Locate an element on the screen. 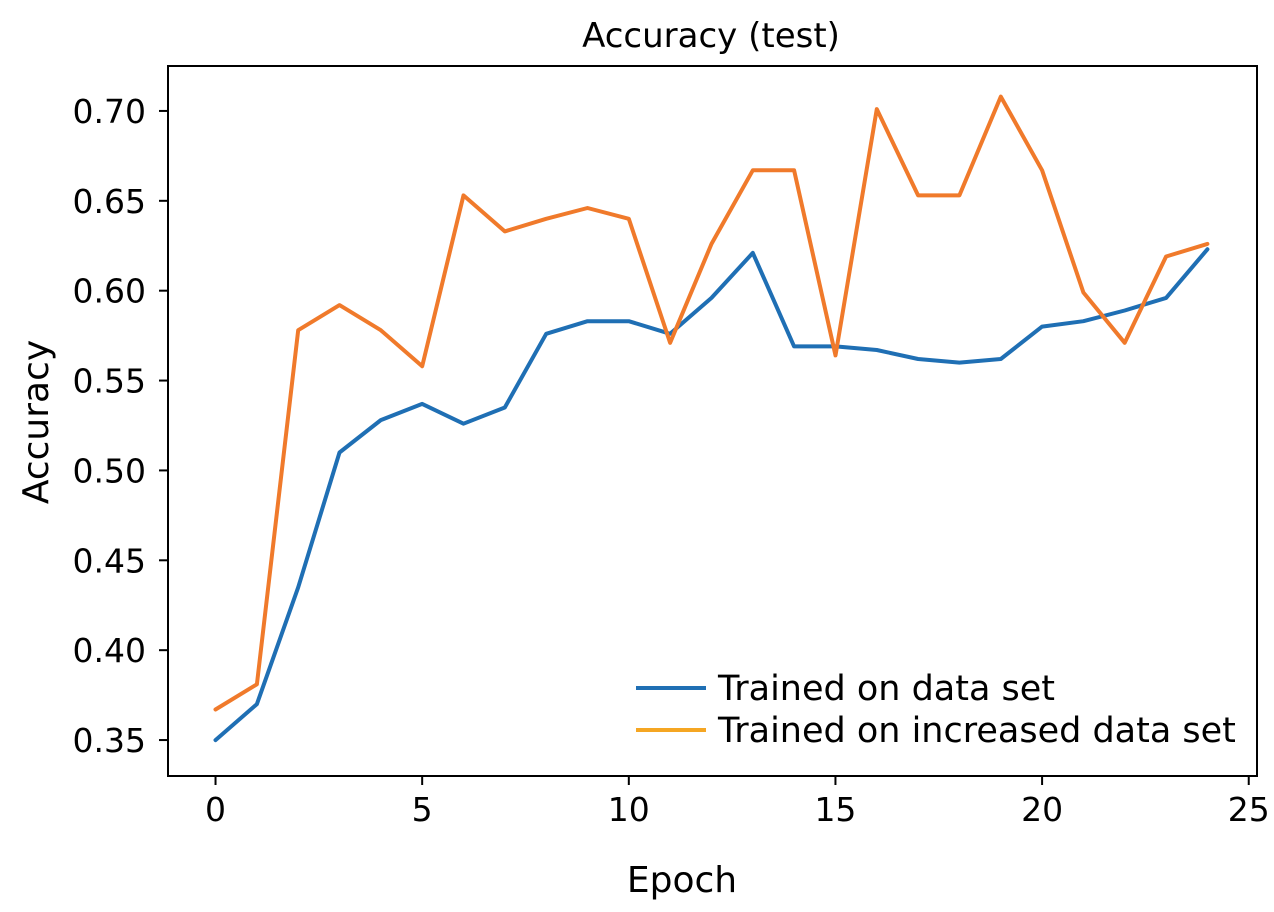 This screenshot has width=1274, height=912. x-tick-label: 25 is located at coordinates (1249, 809).